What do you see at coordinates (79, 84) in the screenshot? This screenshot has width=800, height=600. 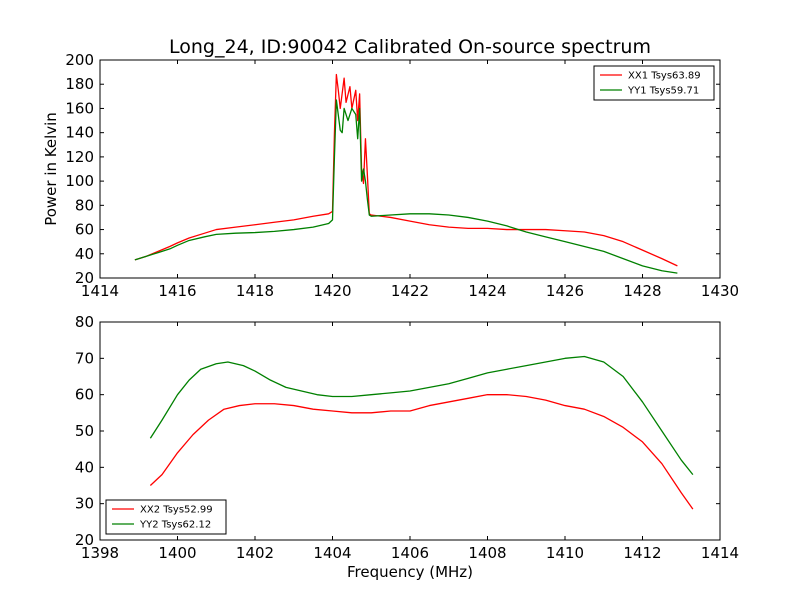 I see `top-y-tick-label: 180` at bounding box center [79, 84].